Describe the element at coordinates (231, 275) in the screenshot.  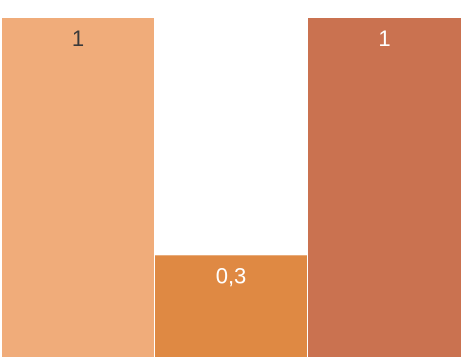
I see `data-label-2: 0,3` at that location.